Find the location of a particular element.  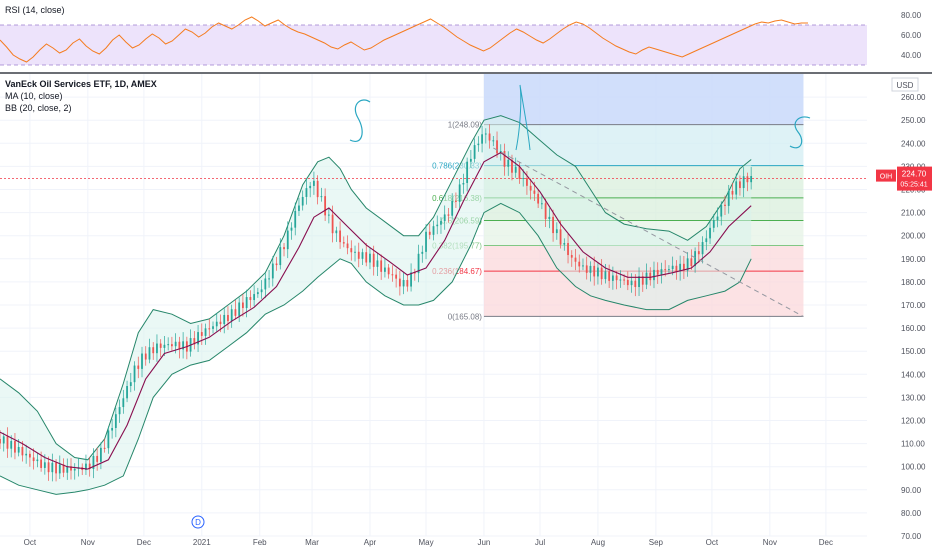

rsi-tick-label: 40.00 is located at coordinates (911, 55).